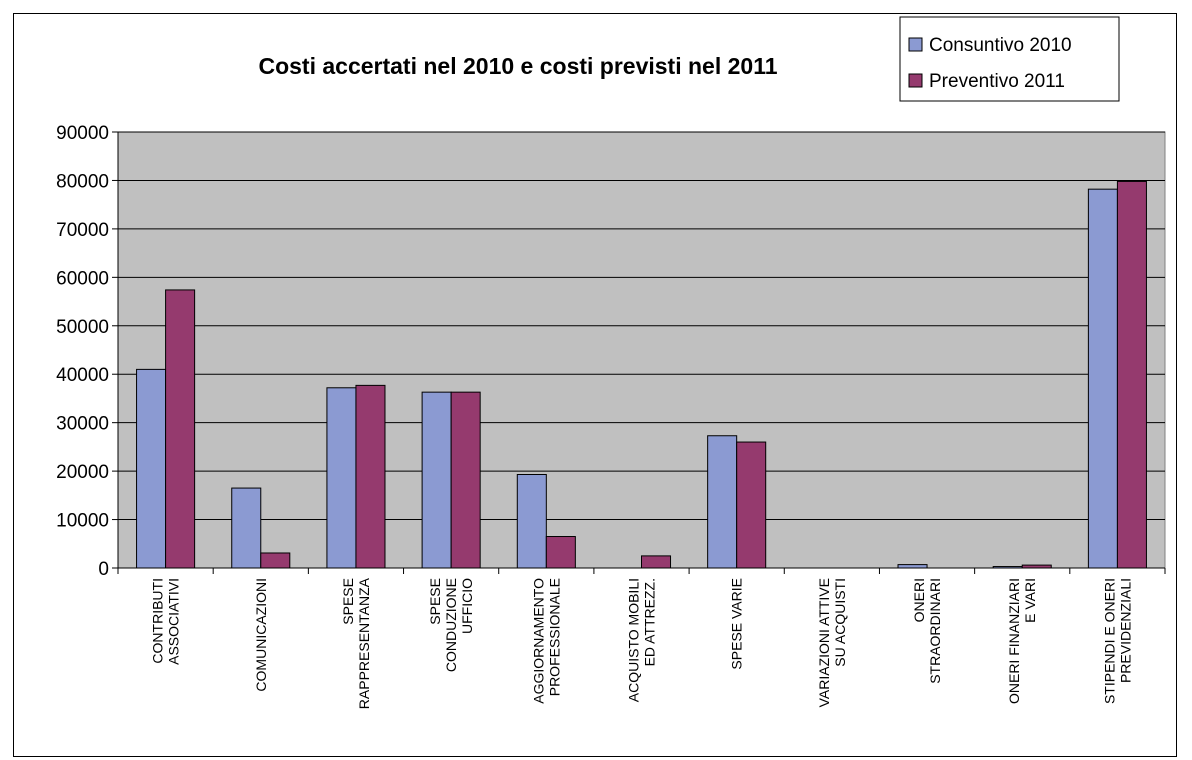  What do you see at coordinates (554, 637) in the screenshot?
I see `category-label: PROFESSIONALE` at bounding box center [554, 637].